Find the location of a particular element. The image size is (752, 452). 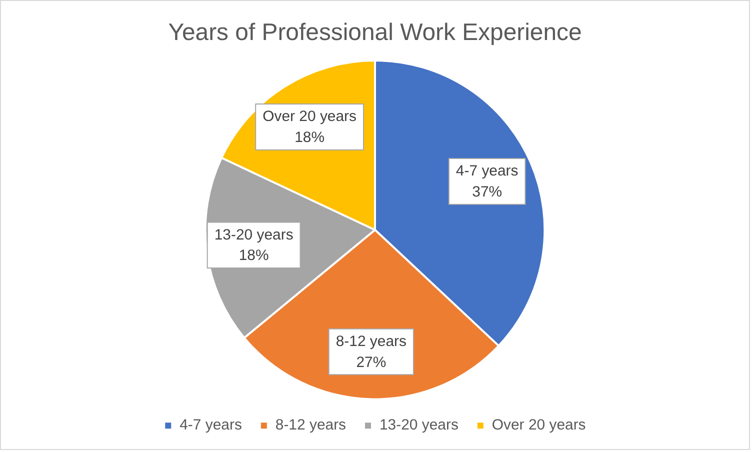

data-label: 27% is located at coordinates (371, 362).